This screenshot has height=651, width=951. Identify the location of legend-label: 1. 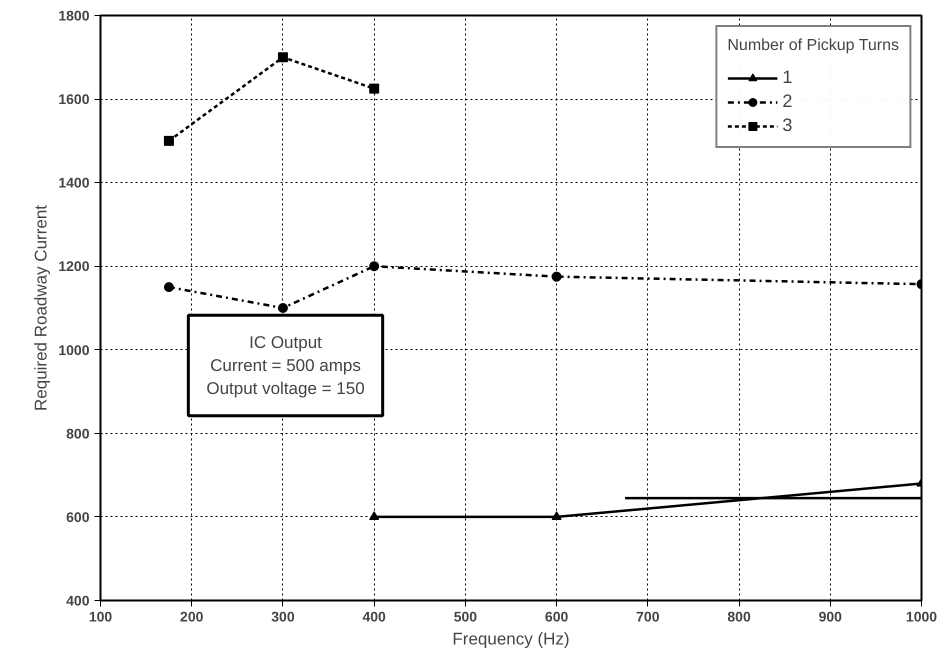
(788, 77).